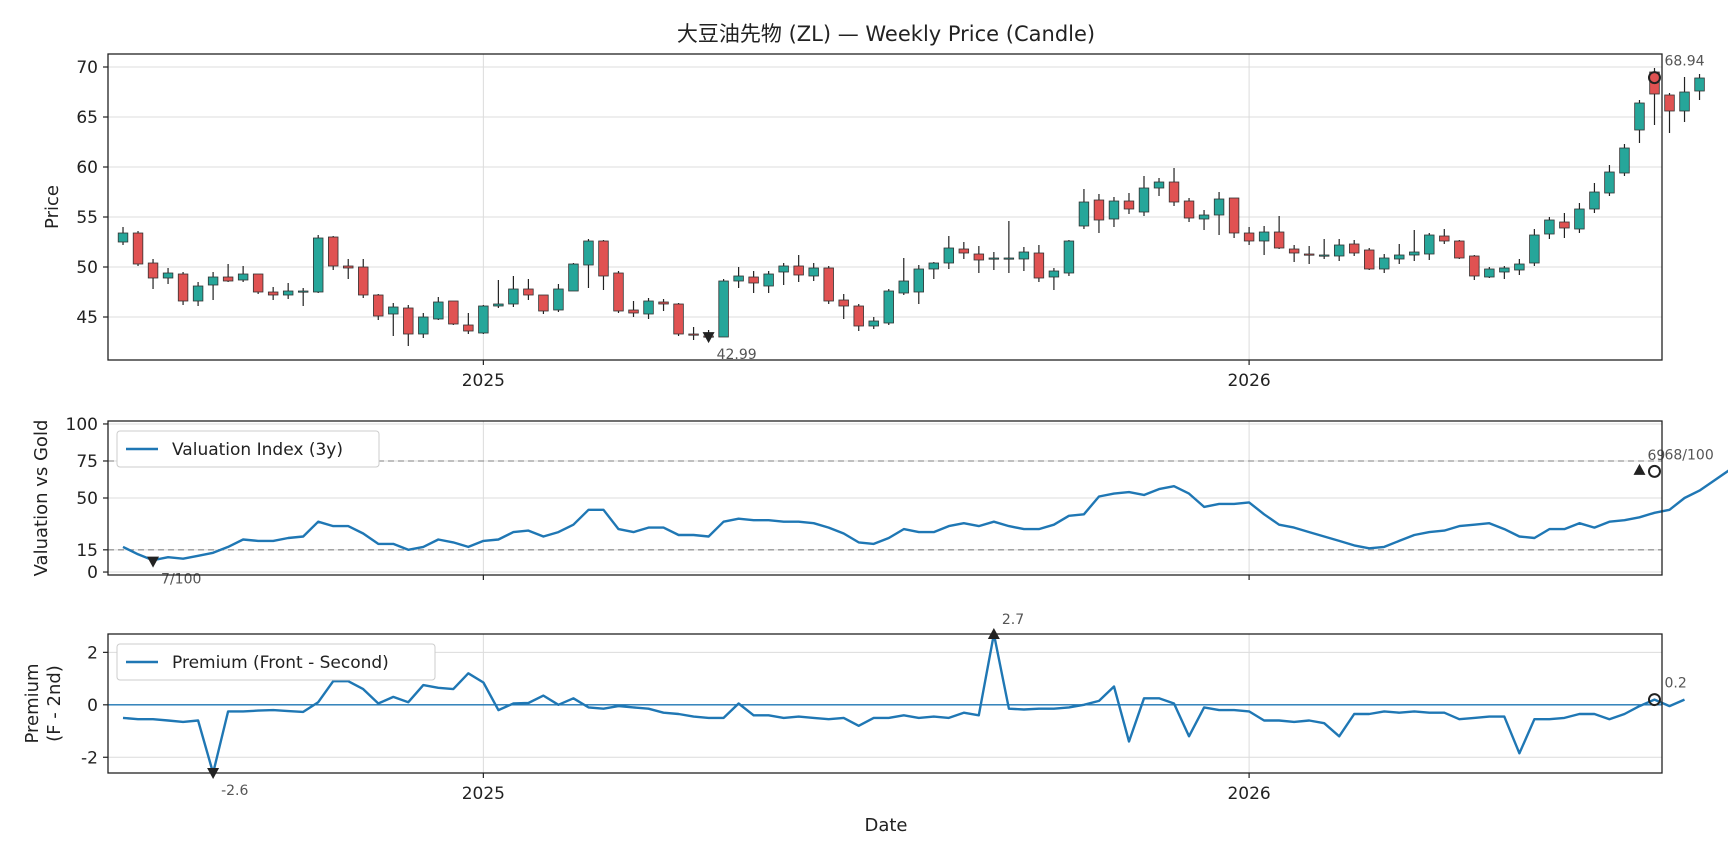 The image size is (1728, 849). I want to click on annotation-label: -2.6, so click(234, 791).